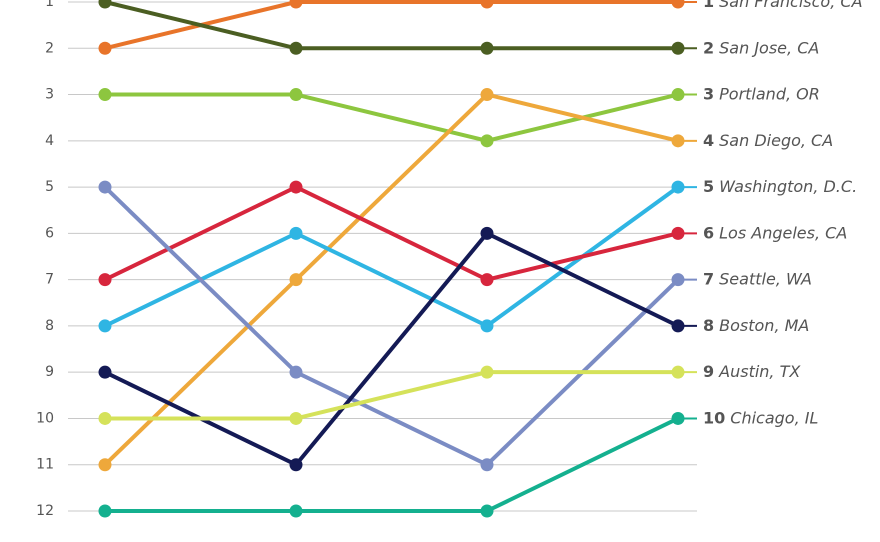 This screenshot has width=880, height=542. What do you see at coordinates (790, 5) in the screenshot?
I see `series-name: San Francisco, CA` at bounding box center [790, 5].